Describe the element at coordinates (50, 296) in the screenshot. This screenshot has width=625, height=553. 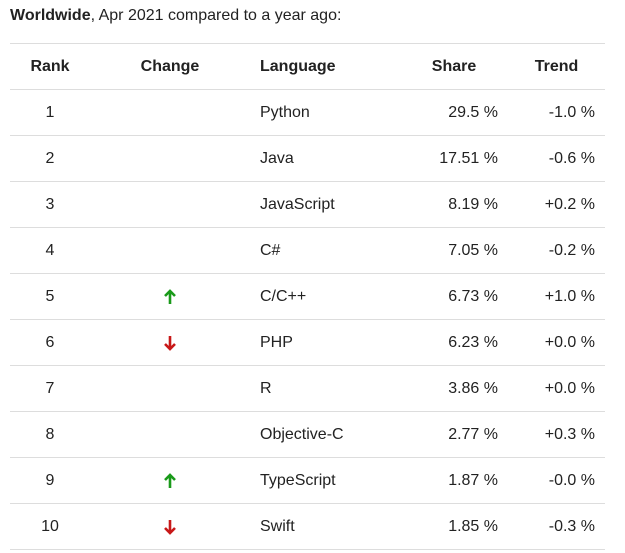
I see `rank-cell: 5` at that location.